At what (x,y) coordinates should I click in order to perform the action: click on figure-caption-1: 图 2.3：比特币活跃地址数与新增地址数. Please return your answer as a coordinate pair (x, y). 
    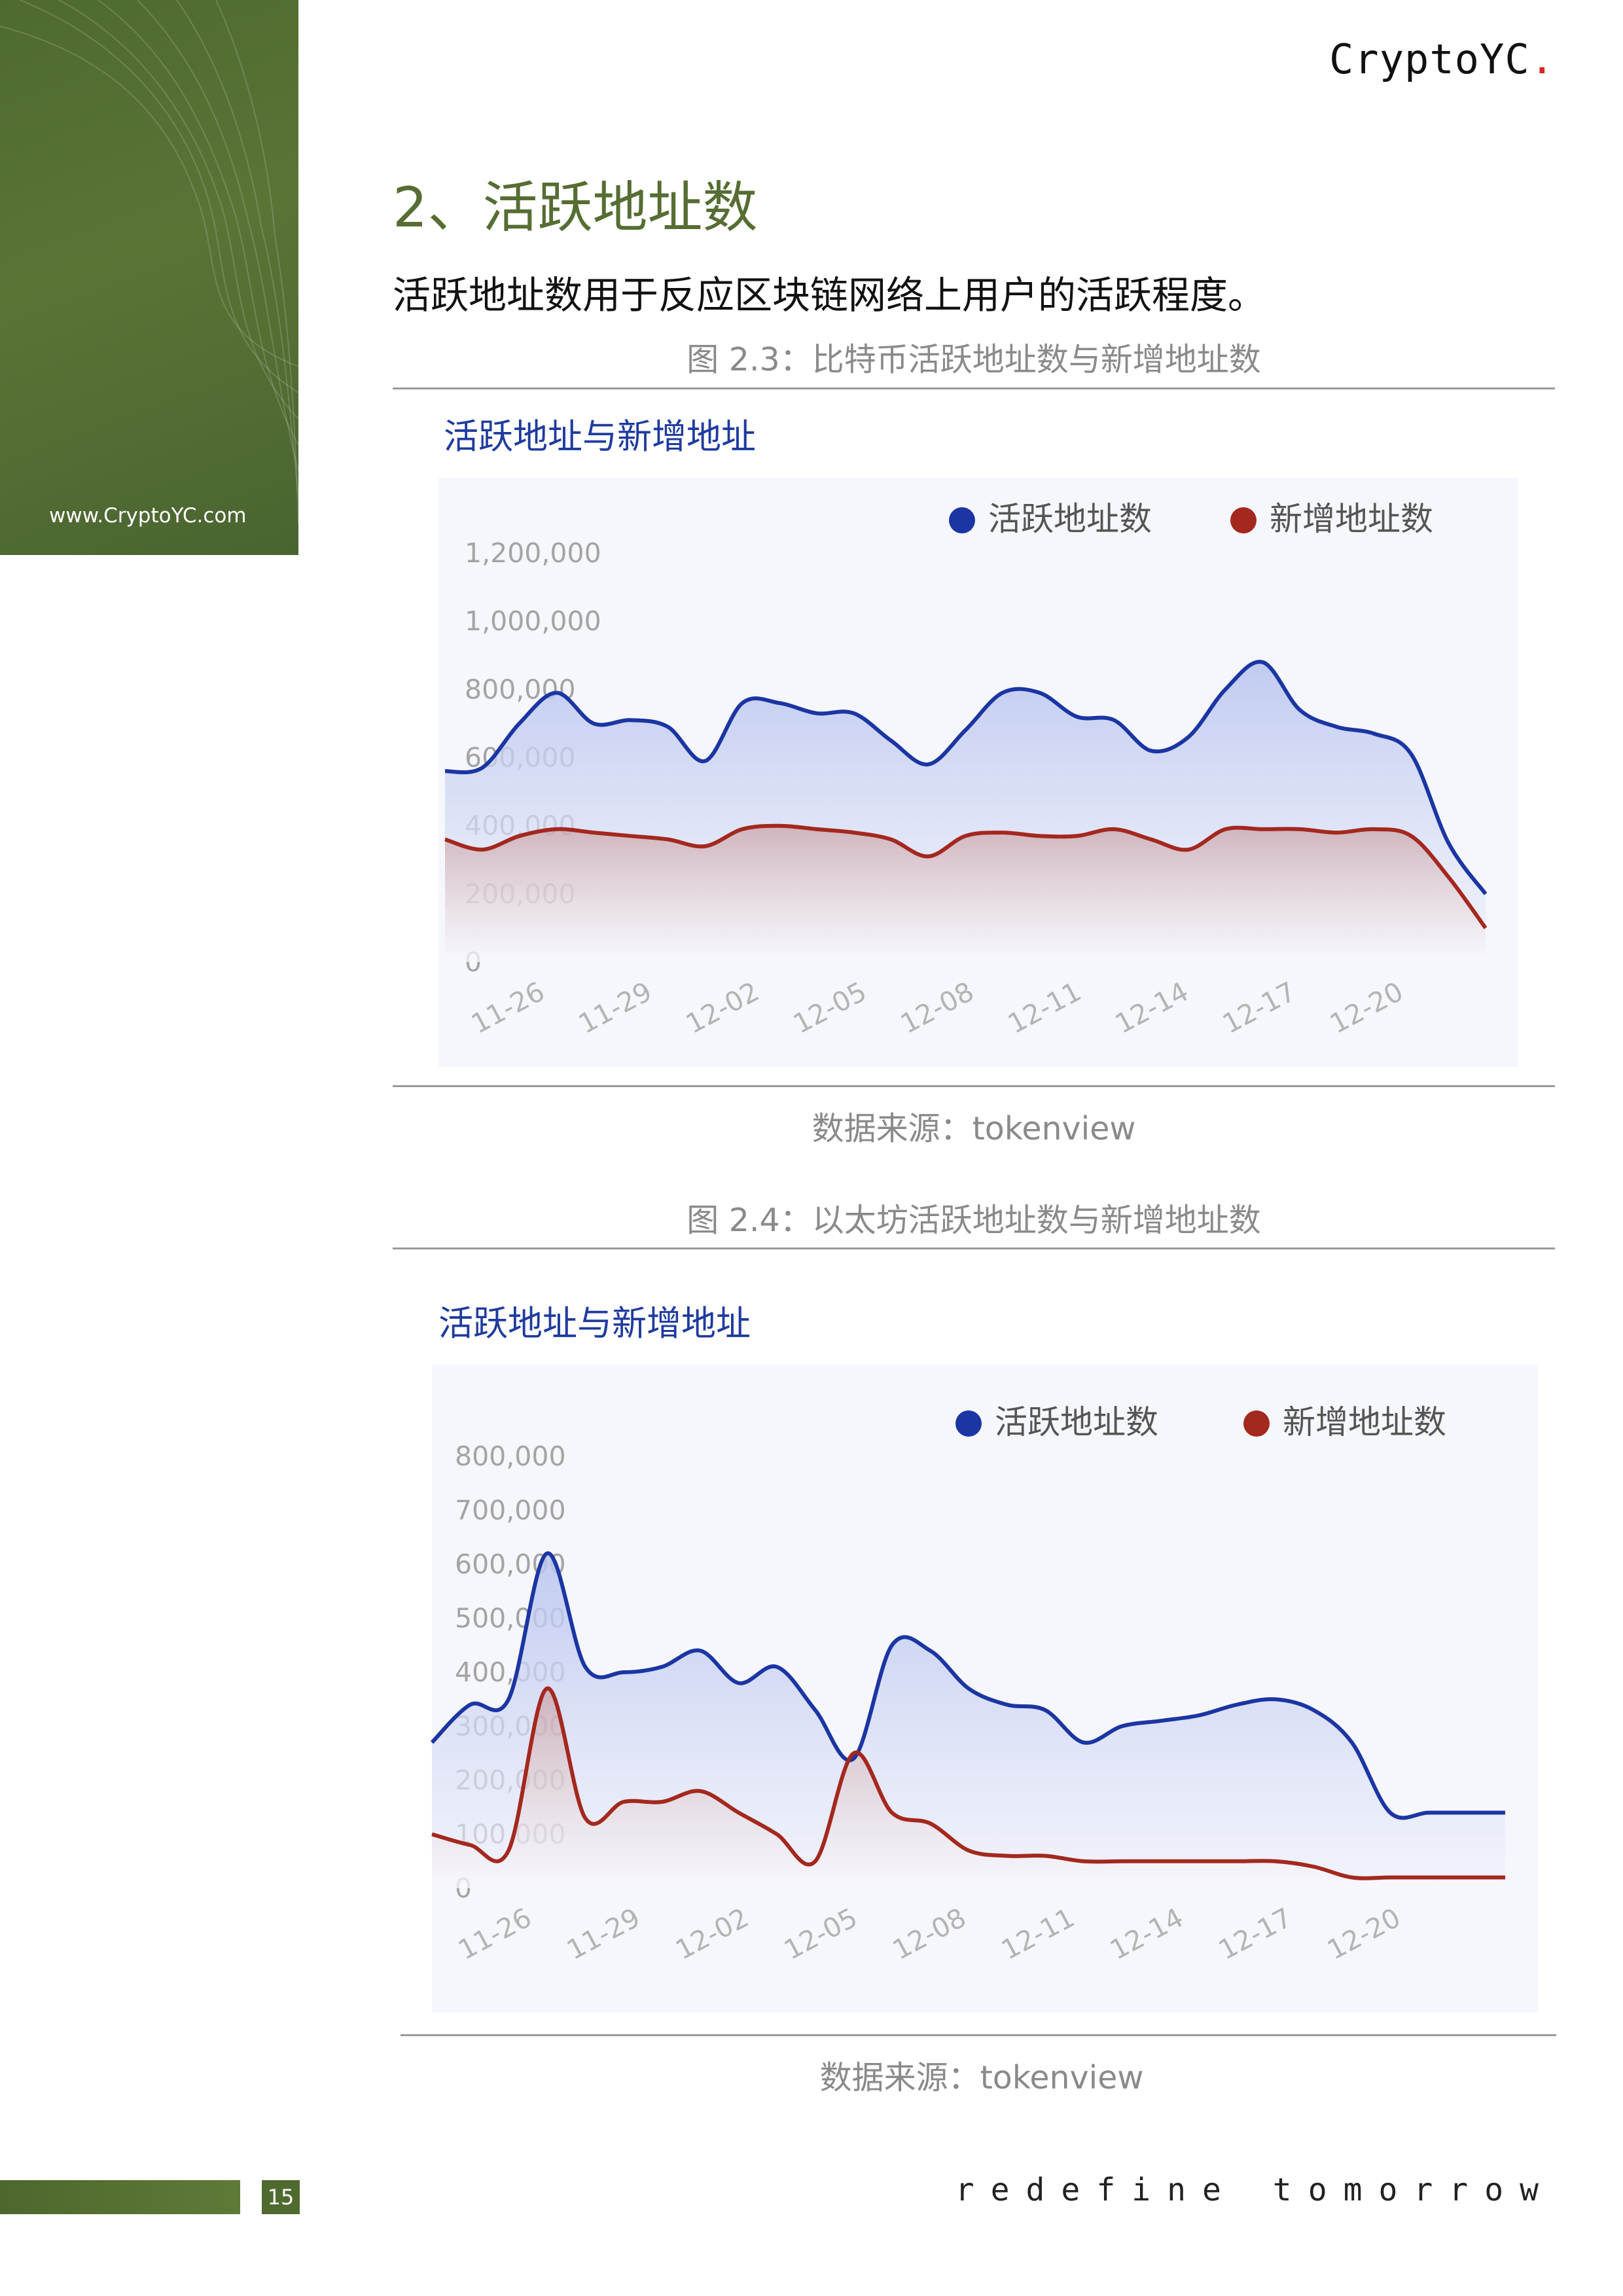
    Looking at the image, I should click on (974, 359).